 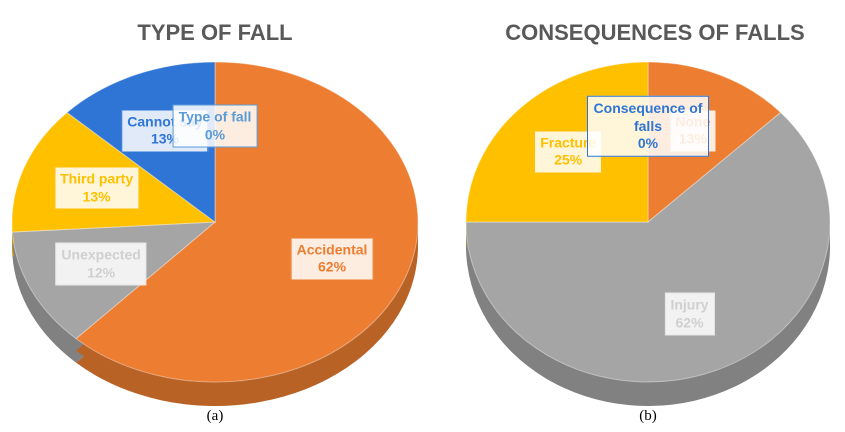 What do you see at coordinates (214, 32) in the screenshot?
I see `chart-title: TYPE OF FALL` at bounding box center [214, 32].